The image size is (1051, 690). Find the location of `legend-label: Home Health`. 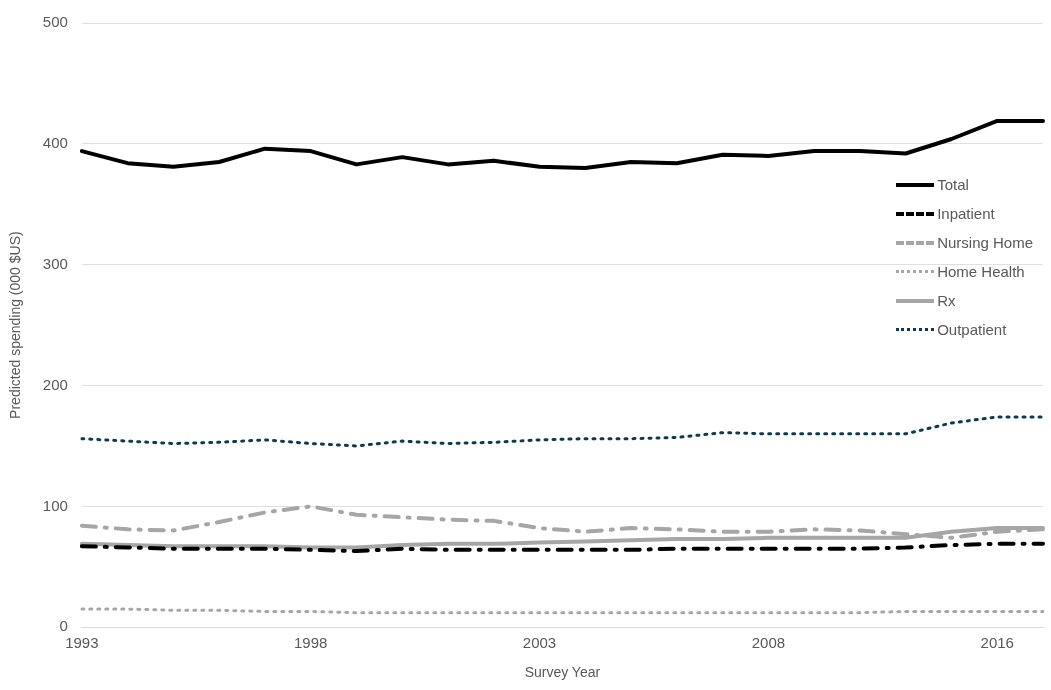

legend-label: Home Health is located at coordinates (981, 271).